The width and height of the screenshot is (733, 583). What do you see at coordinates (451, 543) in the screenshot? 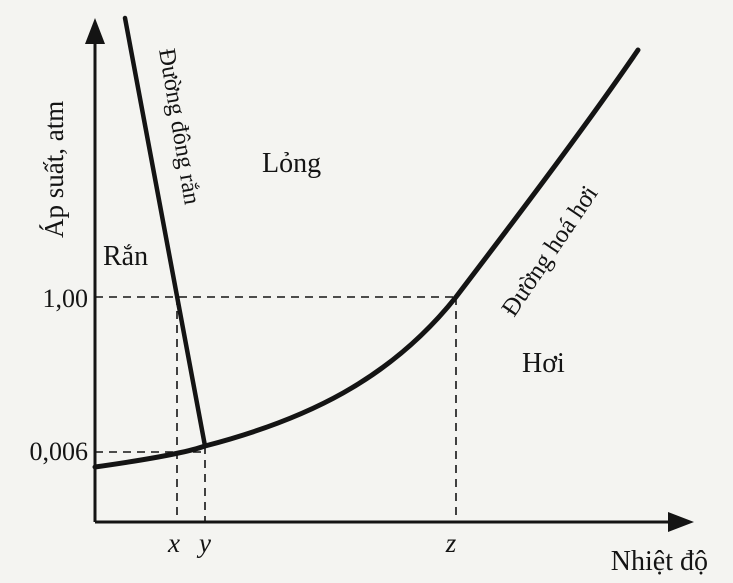
I see `x-tick-label-z: z` at bounding box center [451, 543].